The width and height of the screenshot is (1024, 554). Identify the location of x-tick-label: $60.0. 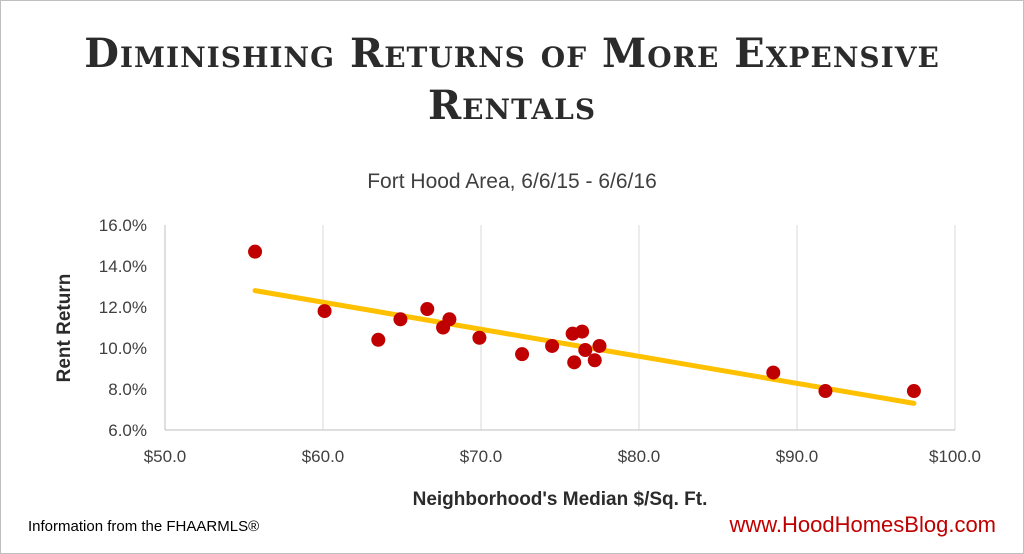
(323, 456).